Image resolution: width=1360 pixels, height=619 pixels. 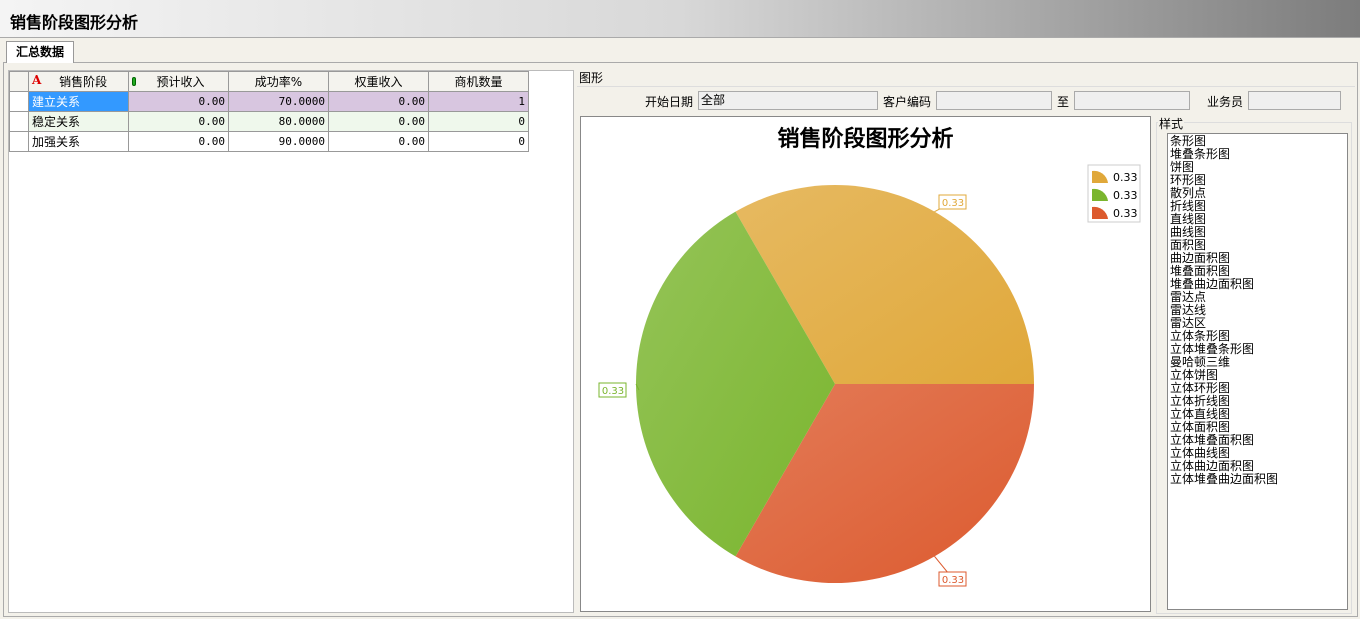 I want to click on style-option: 雷达区, so click(x=1188, y=323).